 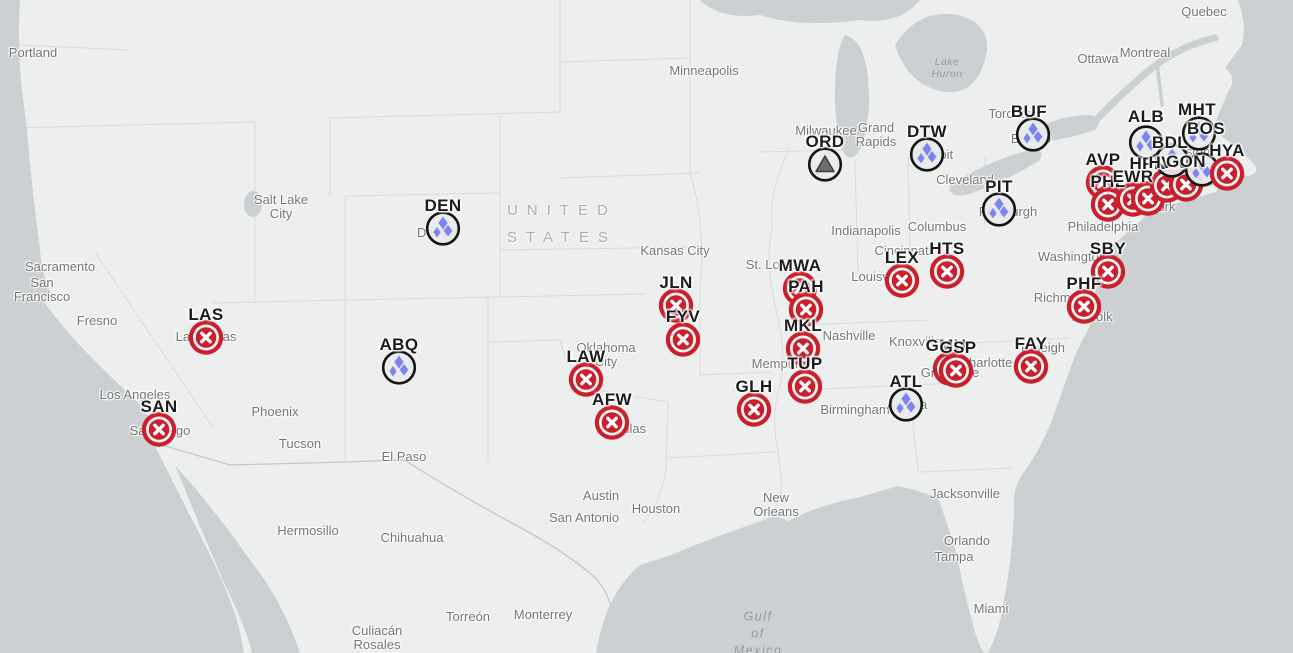 What do you see at coordinates (468, 616) in the screenshot?
I see `city-label: Torreón` at bounding box center [468, 616].